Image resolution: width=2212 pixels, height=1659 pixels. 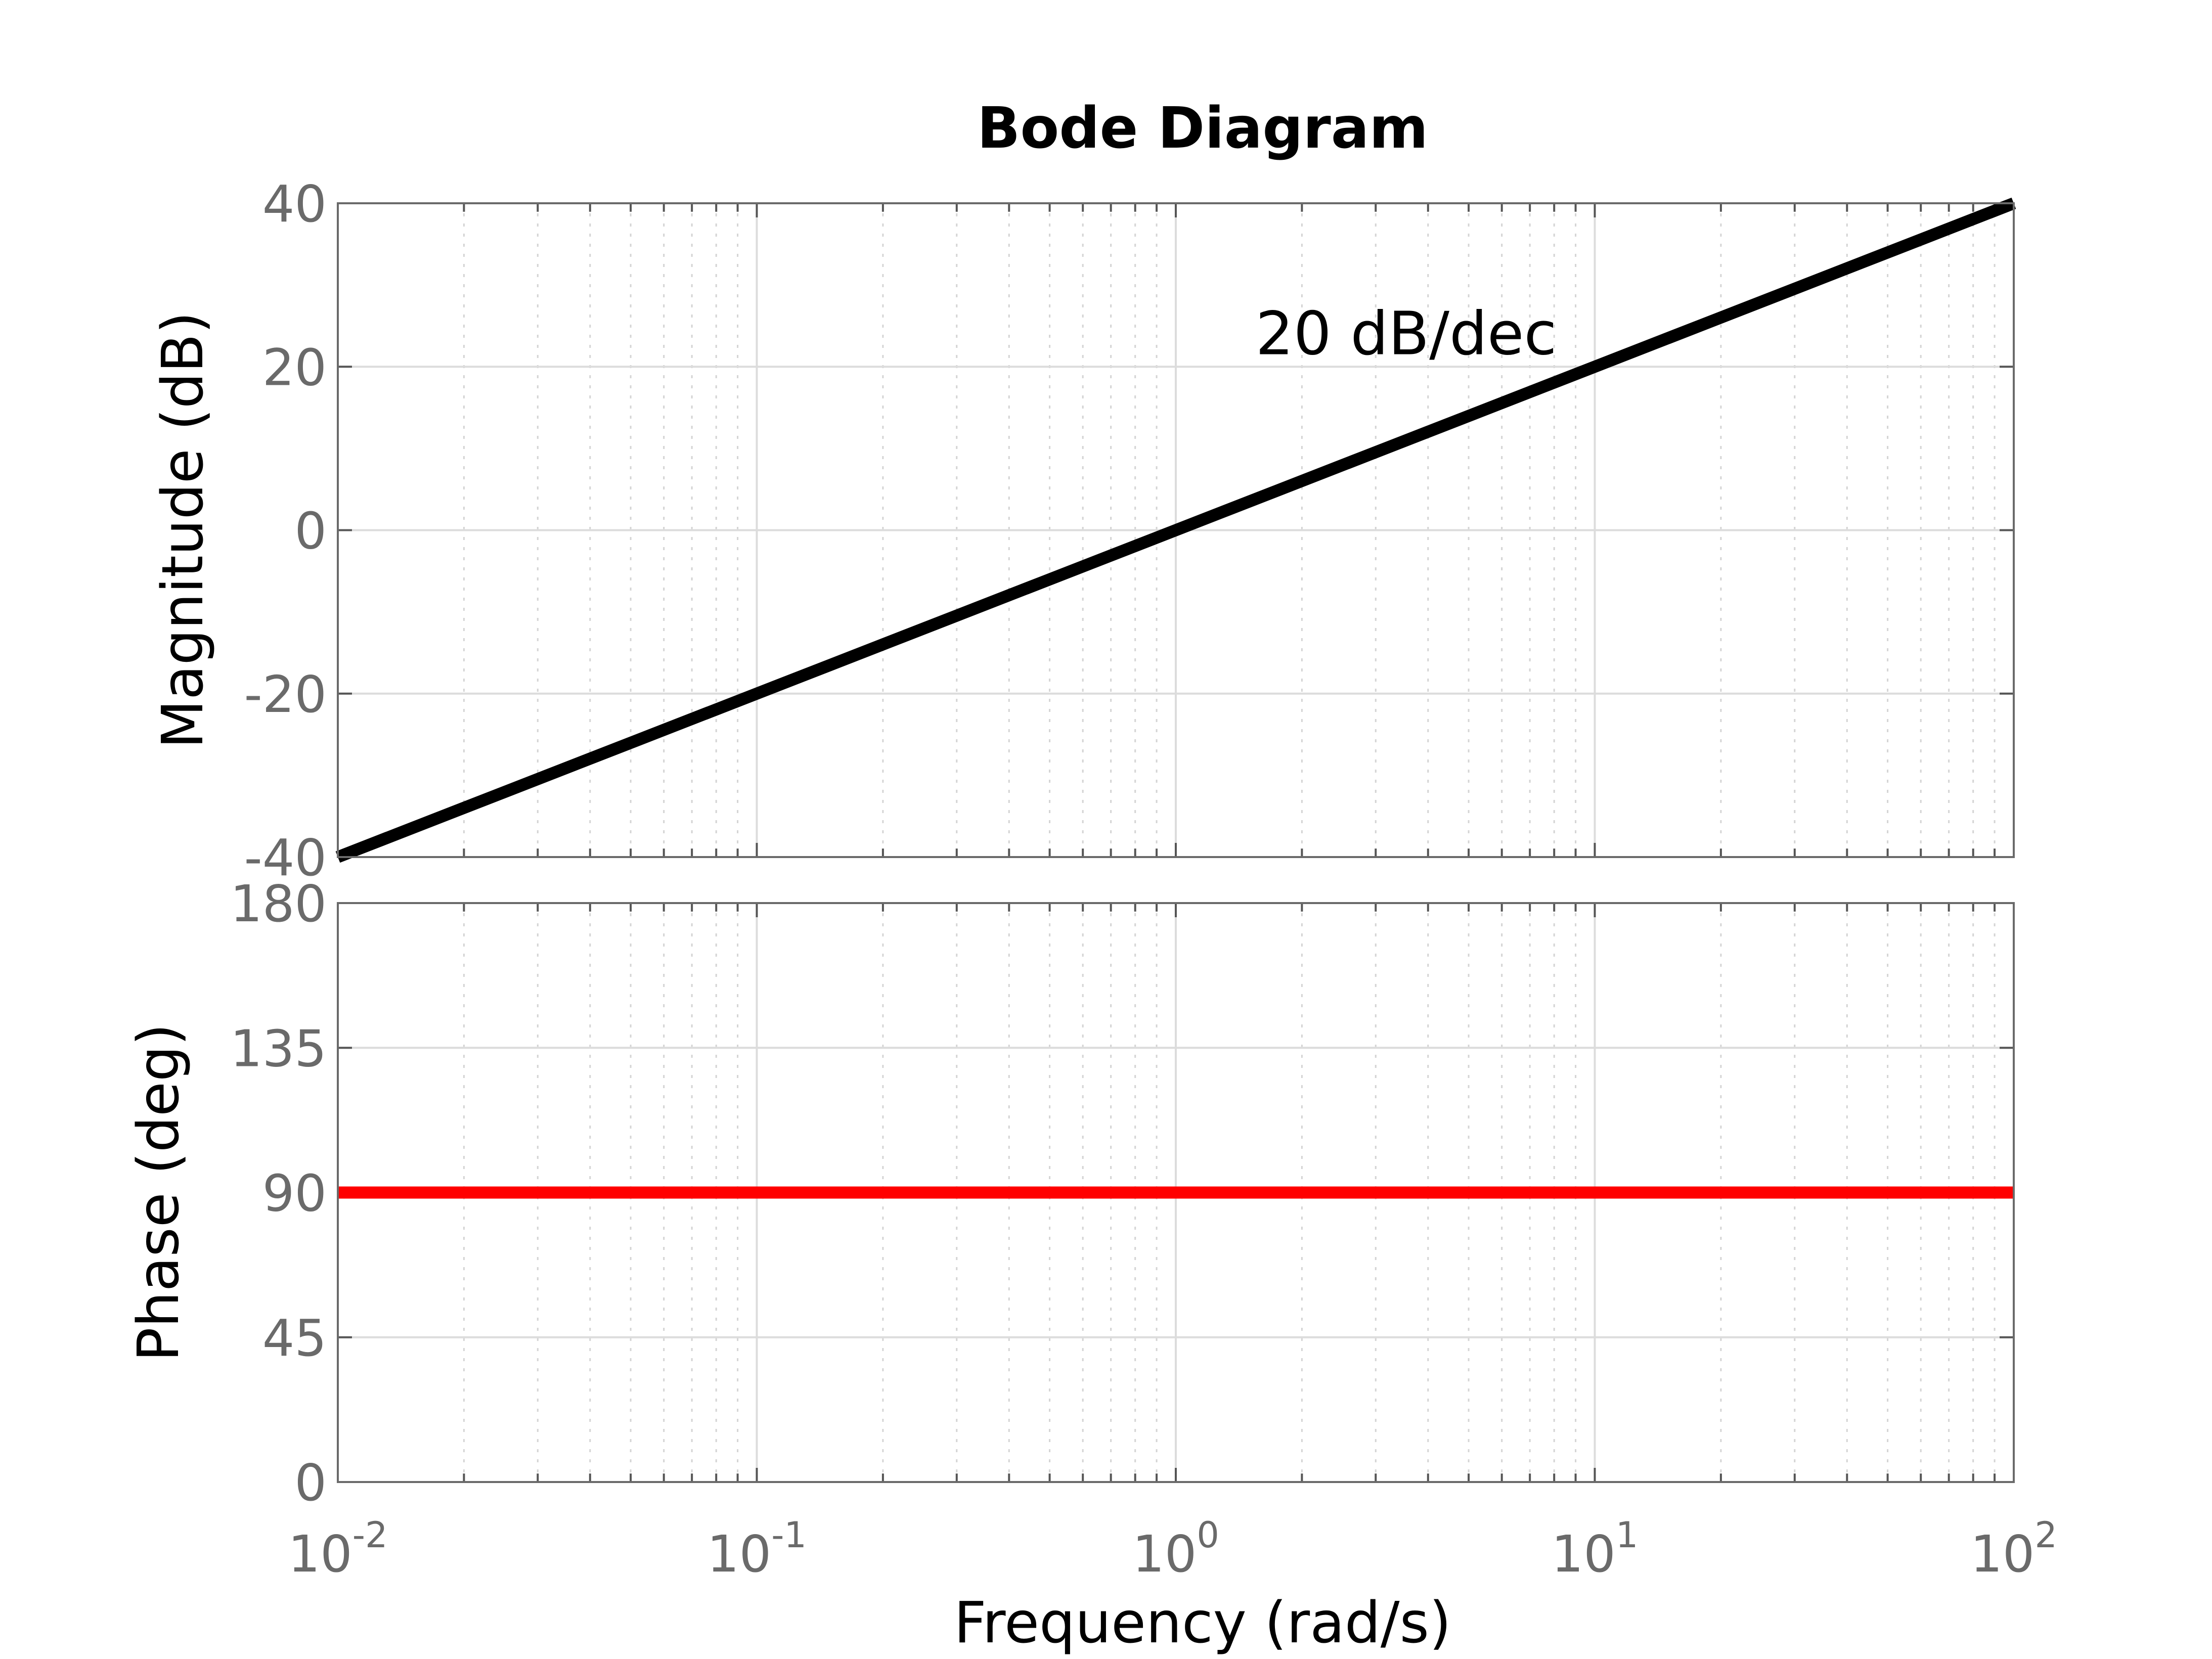 I want to click on y-tick-label: 40, so click(x=295, y=204).